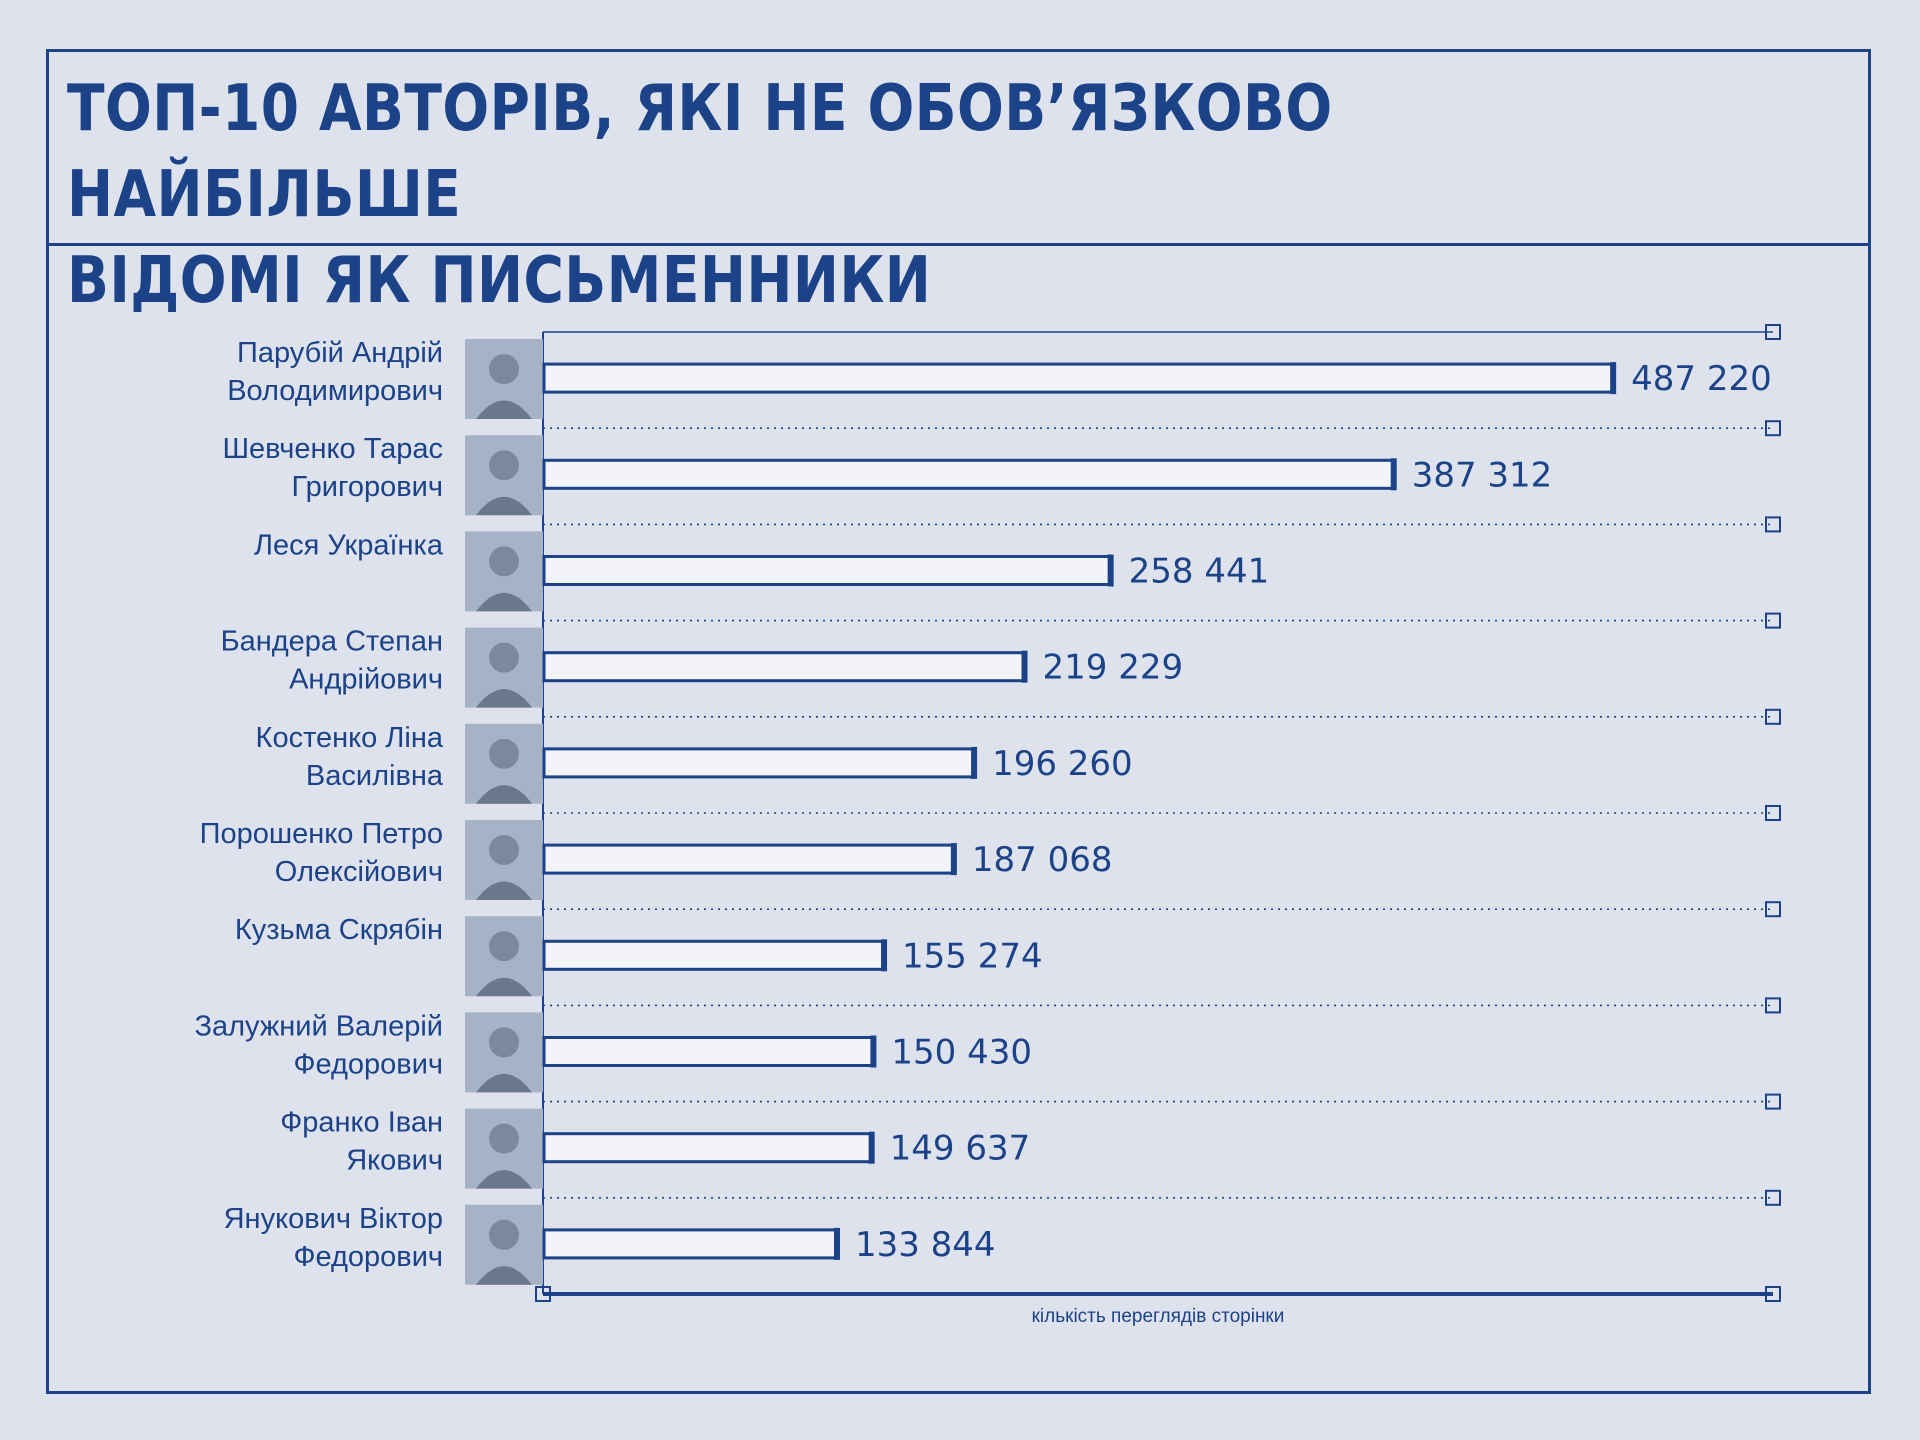 The image size is (1920, 1440). I want to click on data-label: 487 220, so click(1701, 379).